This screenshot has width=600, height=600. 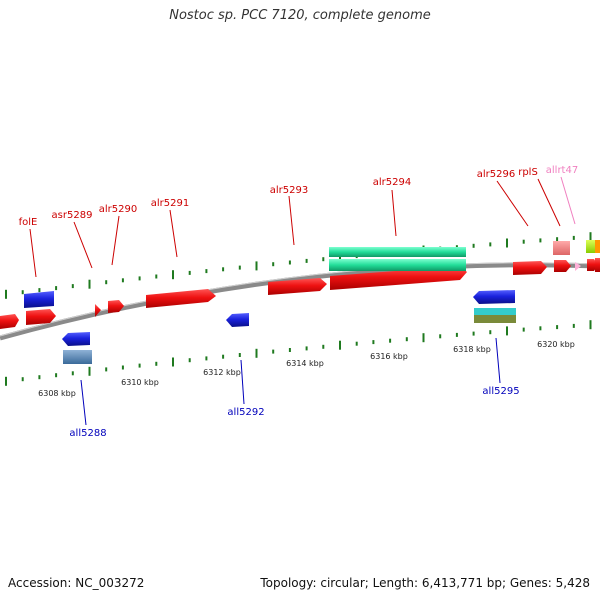 I want to click on rna-arrow, so click(x=578, y=266).